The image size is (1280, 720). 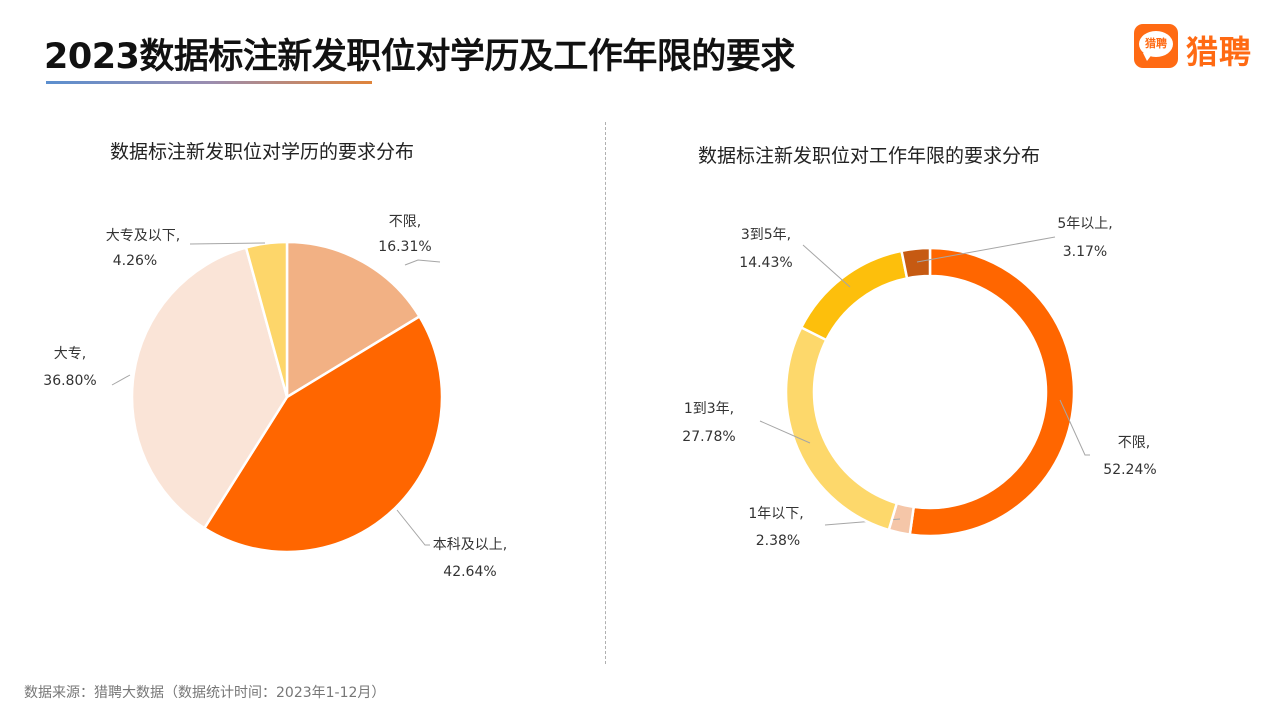 I want to click on slice-value-label: 2.38%, so click(x=778, y=541).